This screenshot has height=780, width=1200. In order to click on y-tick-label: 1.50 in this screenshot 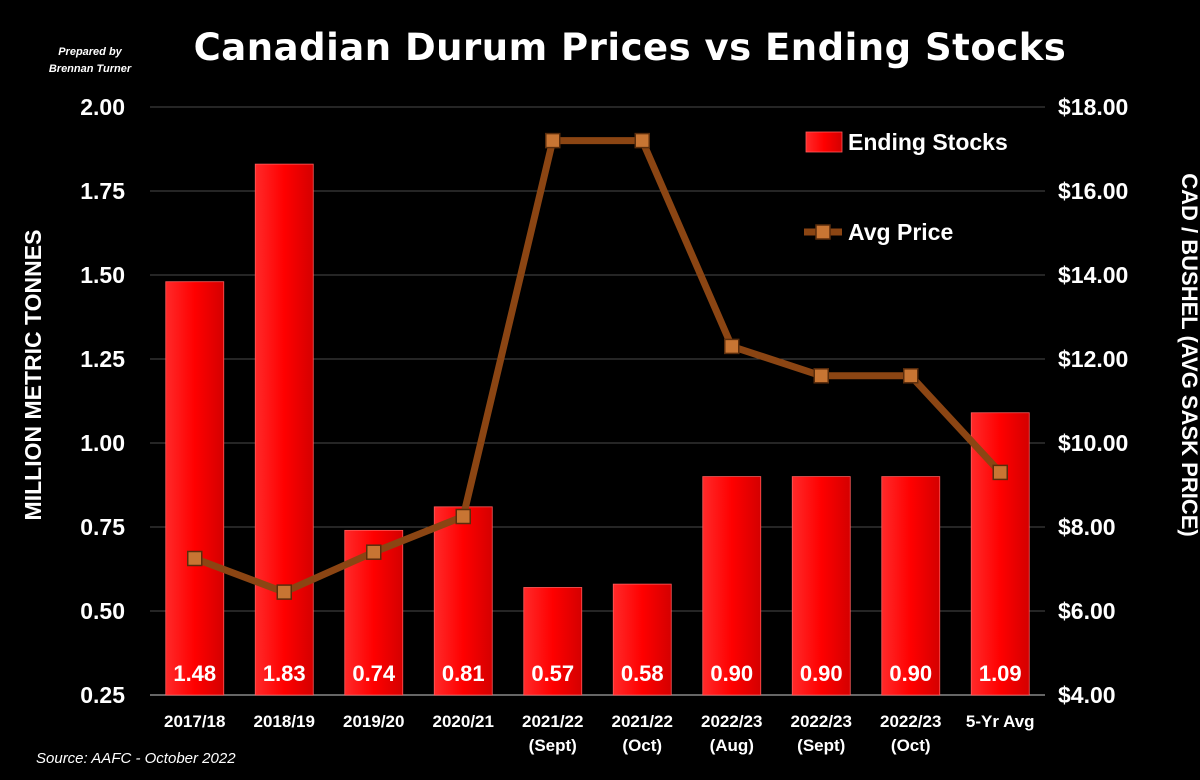, I will do `click(102, 275)`.